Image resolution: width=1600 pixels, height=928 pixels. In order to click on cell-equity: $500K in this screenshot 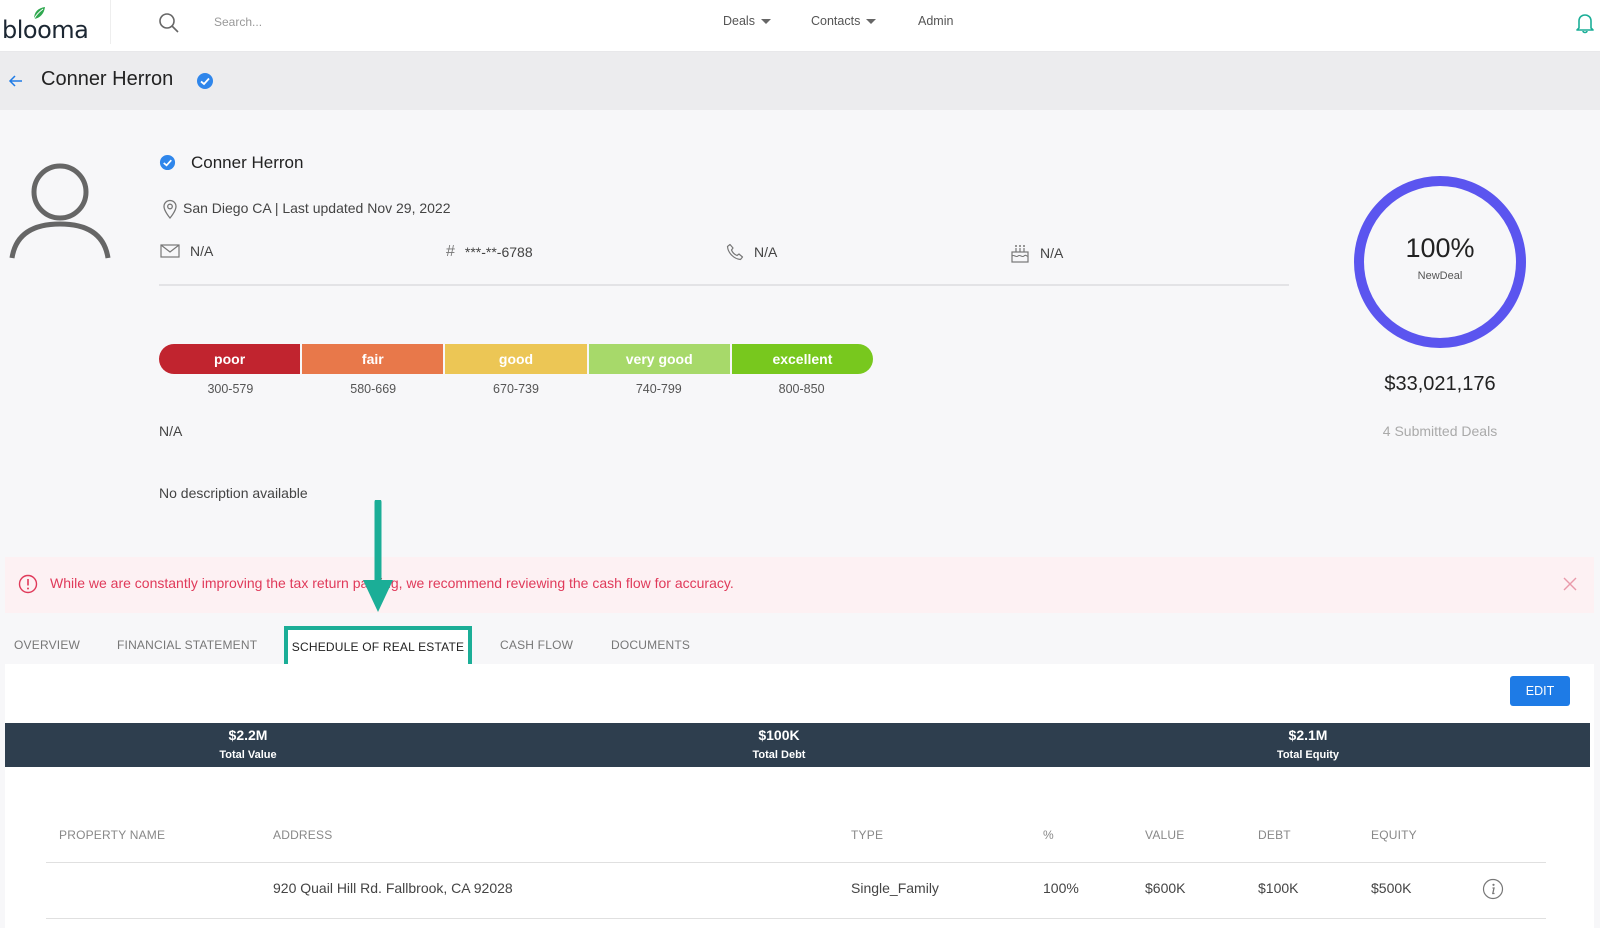, I will do `click(1391, 888)`.